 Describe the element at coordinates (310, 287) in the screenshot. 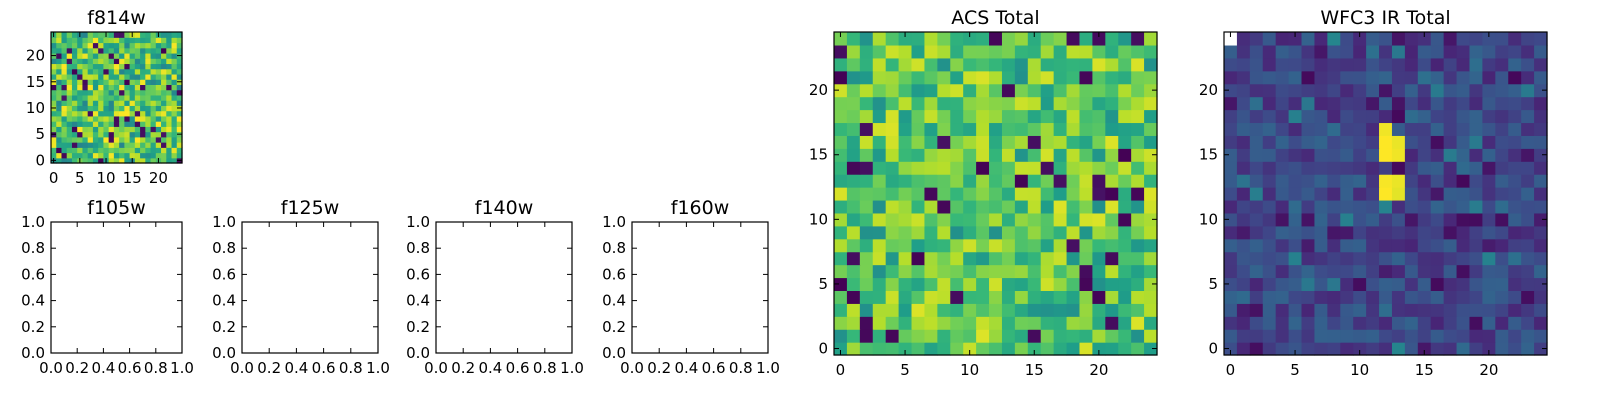

I see `axes-frame` at that location.